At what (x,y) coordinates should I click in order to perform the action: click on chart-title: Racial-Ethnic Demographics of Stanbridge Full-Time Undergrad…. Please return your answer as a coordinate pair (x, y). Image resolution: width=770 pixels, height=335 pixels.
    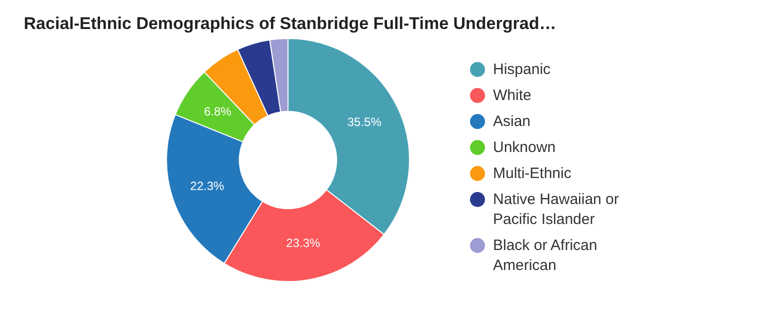
    Looking at the image, I should click on (290, 24).